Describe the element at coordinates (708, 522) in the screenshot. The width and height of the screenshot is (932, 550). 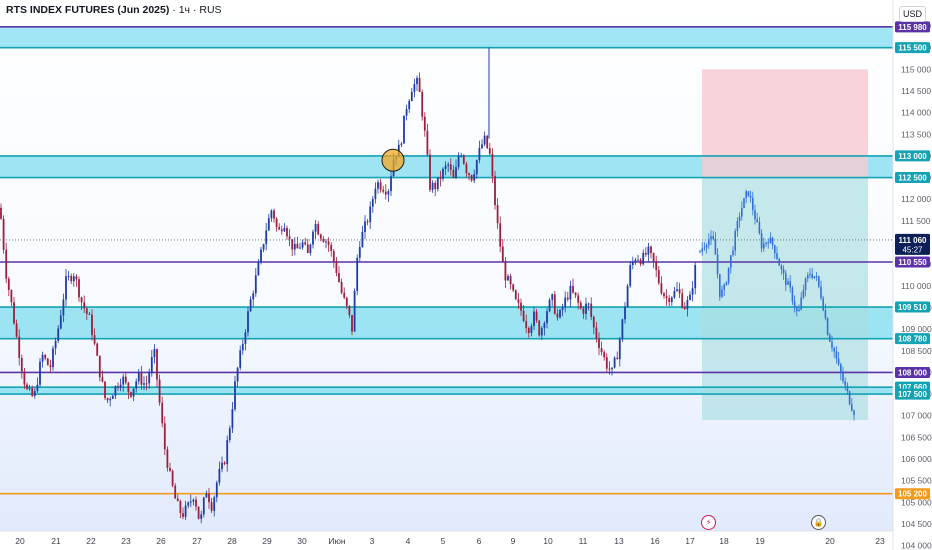
I see `lightning-icon: ⚡` at that location.